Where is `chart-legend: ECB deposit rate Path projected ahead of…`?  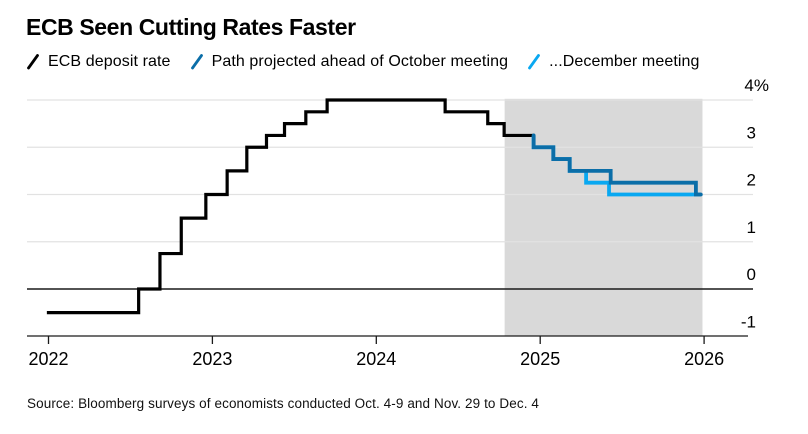 chart-legend: ECB deposit rate Path projected ahead of… is located at coordinates (363, 62).